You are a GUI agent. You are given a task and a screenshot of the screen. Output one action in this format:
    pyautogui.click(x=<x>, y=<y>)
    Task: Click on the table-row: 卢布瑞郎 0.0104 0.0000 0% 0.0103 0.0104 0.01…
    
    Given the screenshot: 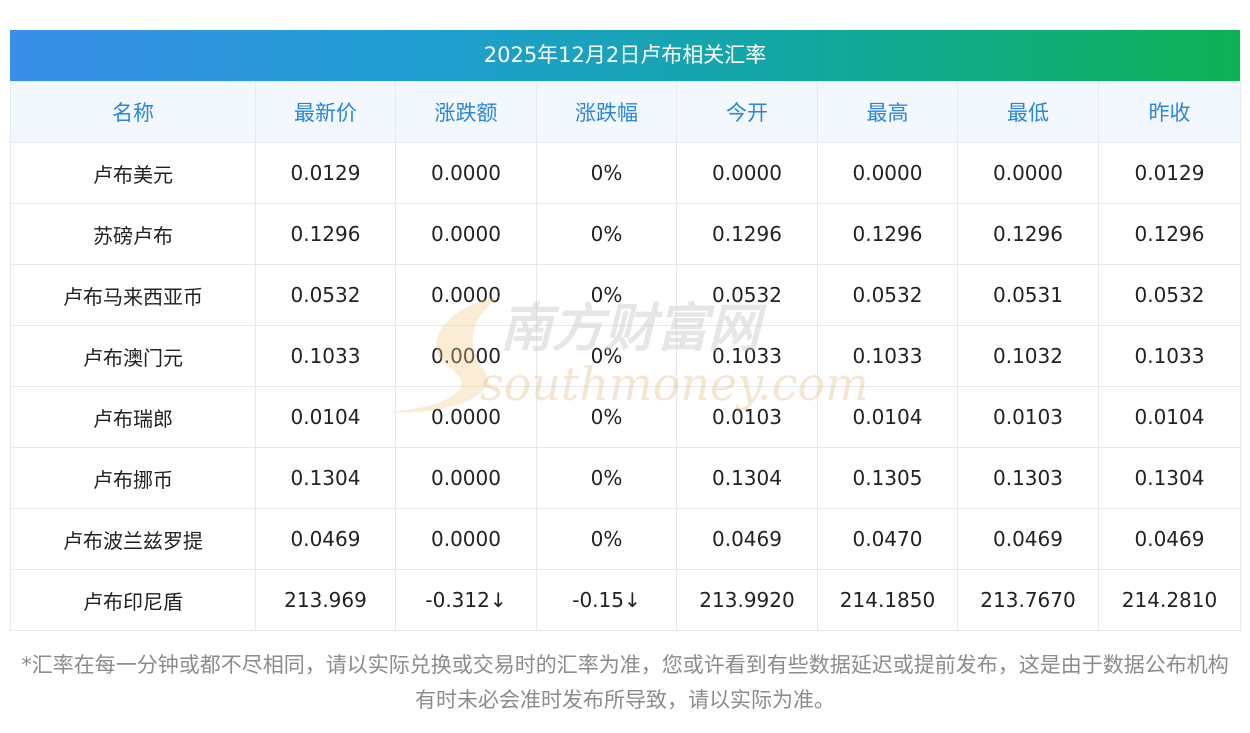 What is the action you would take?
    pyautogui.click(x=625, y=417)
    